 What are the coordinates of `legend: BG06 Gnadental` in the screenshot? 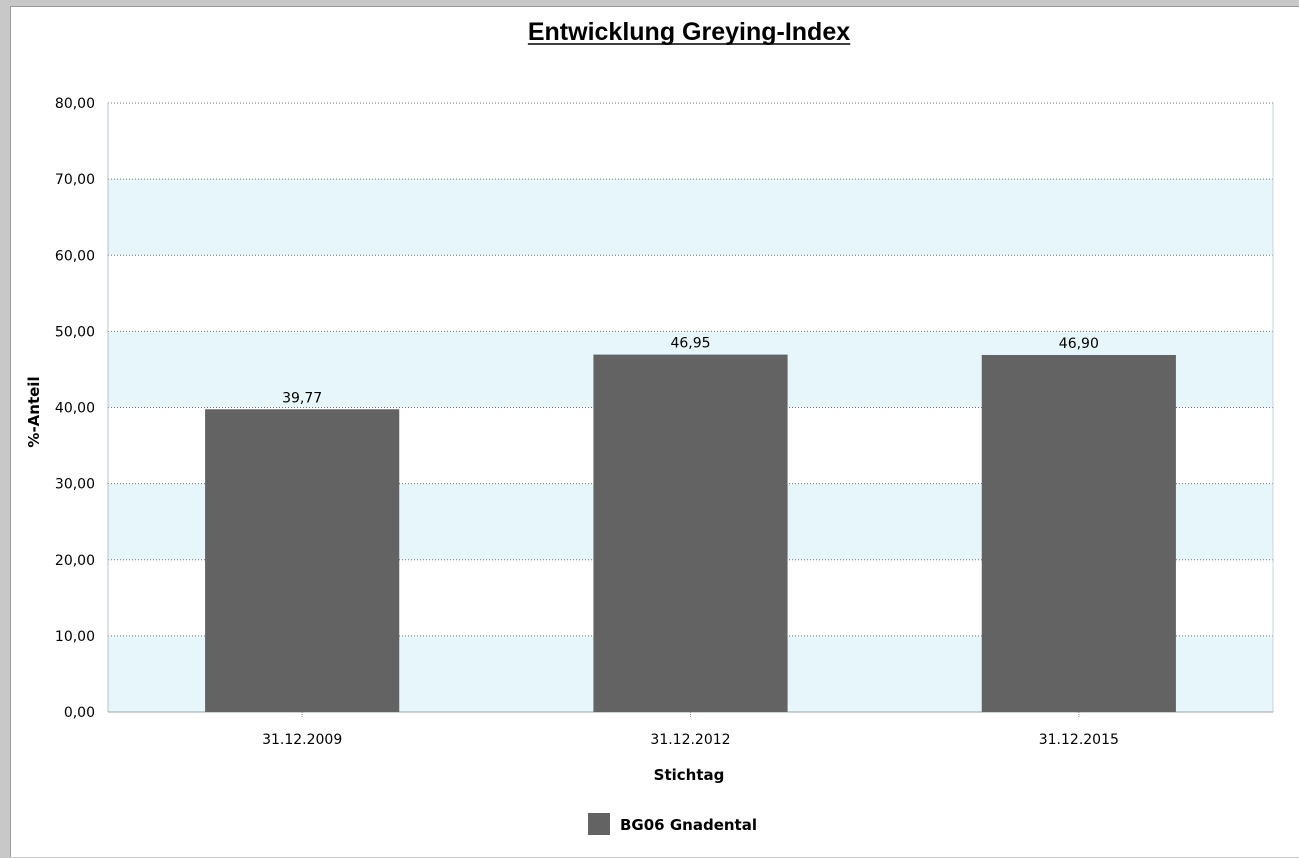 It's located at (672, 824).